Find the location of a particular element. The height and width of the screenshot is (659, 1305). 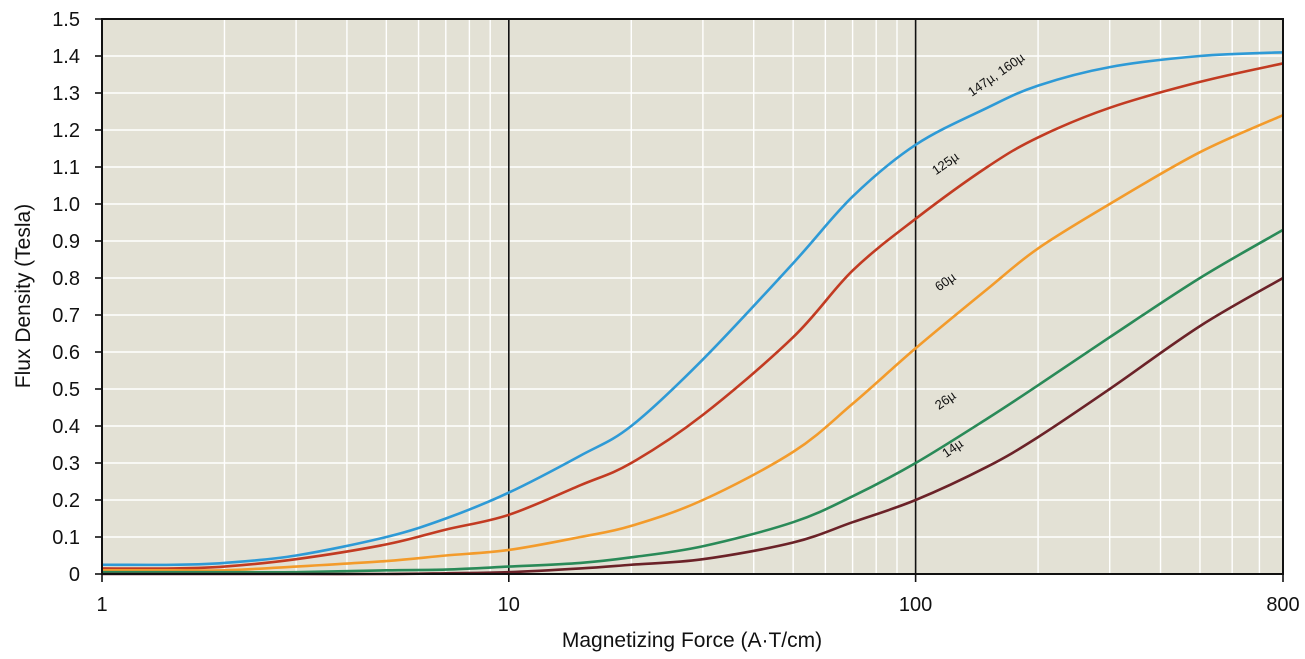

y-tick-label: 1.4 is located at coordinates (66, 57).